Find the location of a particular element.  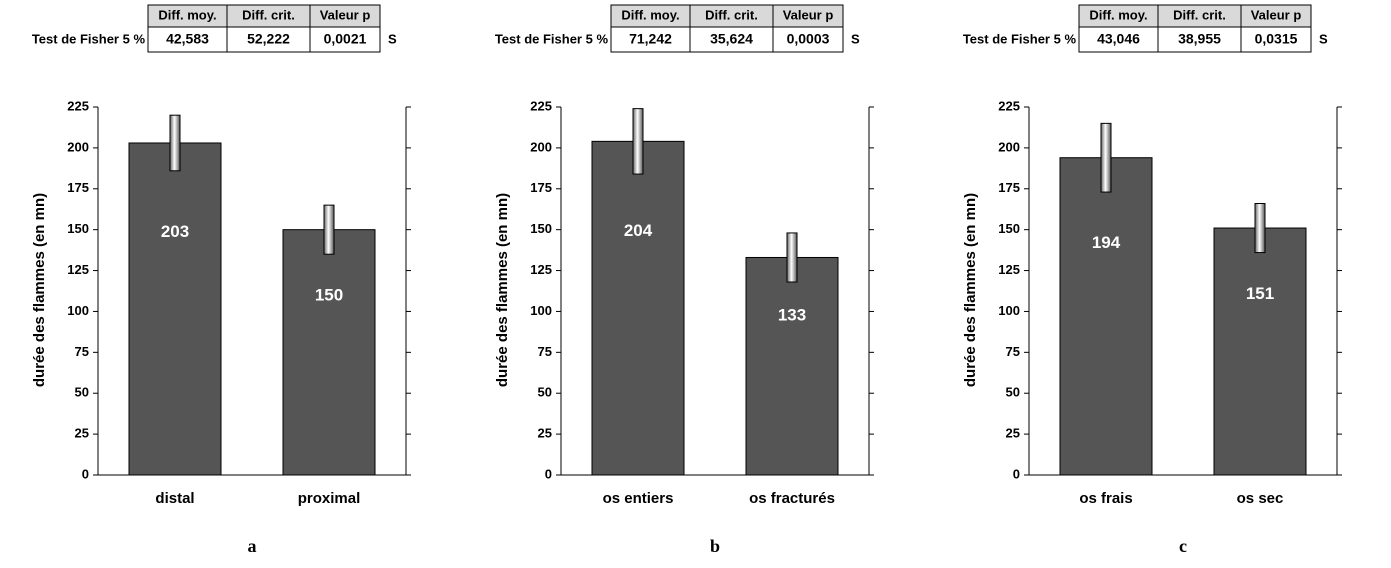

table-value: 42,583 is located at coordinates (187, 39).